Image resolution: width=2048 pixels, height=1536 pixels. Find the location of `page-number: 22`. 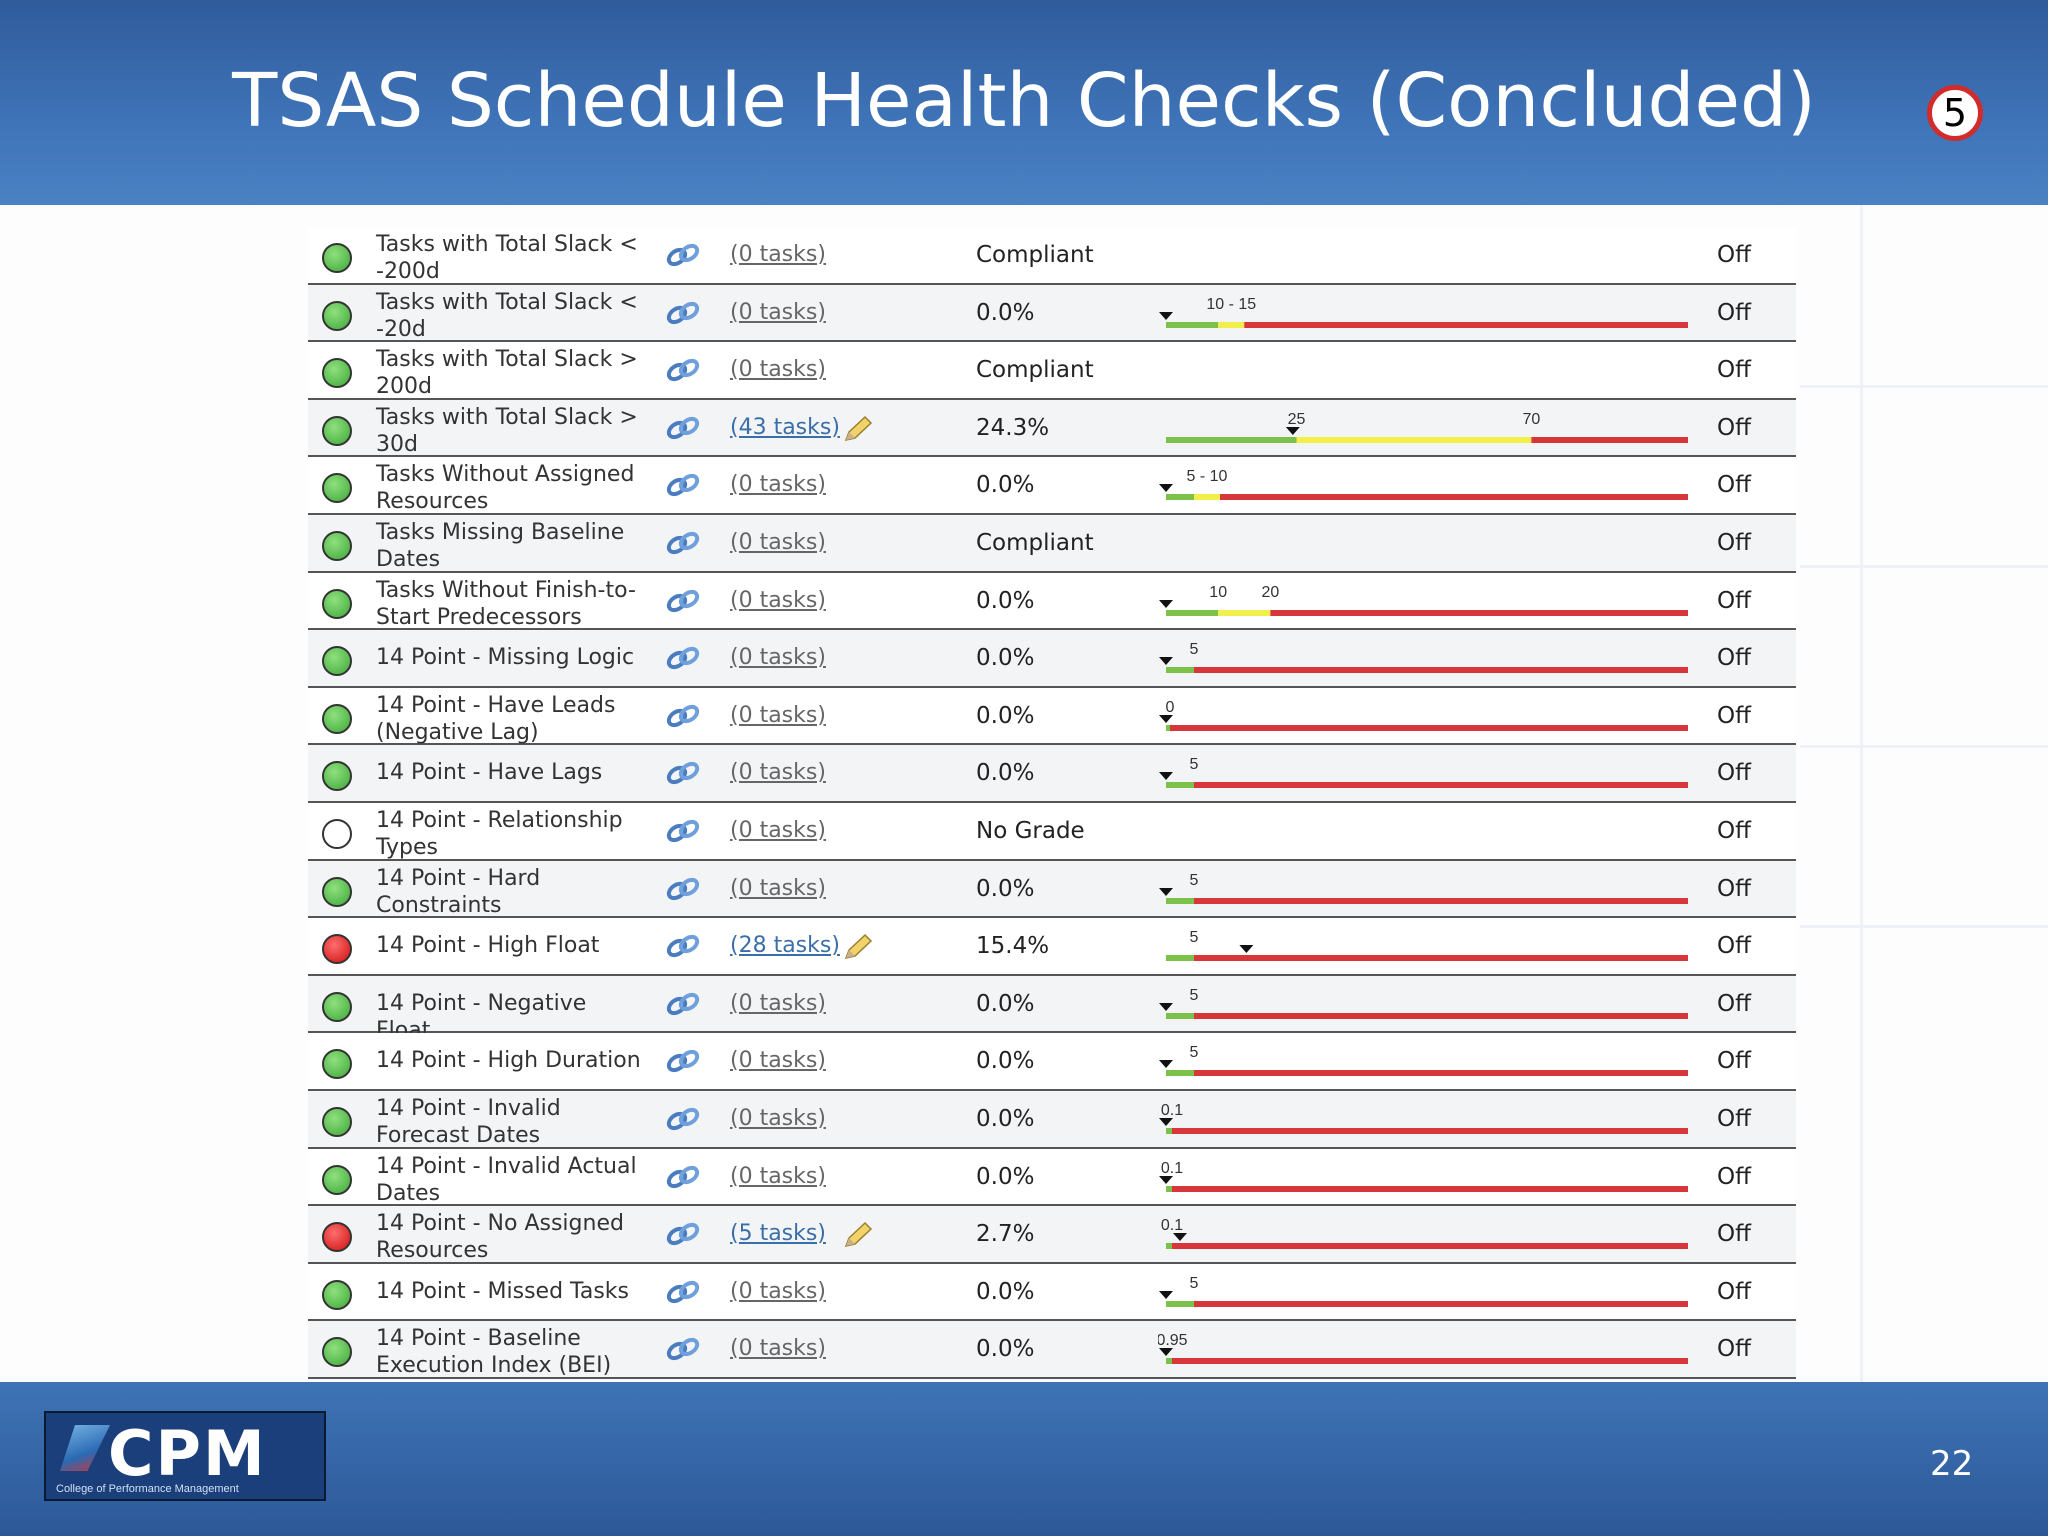

page-number: 22 is located at coordinates (1952, 1464).